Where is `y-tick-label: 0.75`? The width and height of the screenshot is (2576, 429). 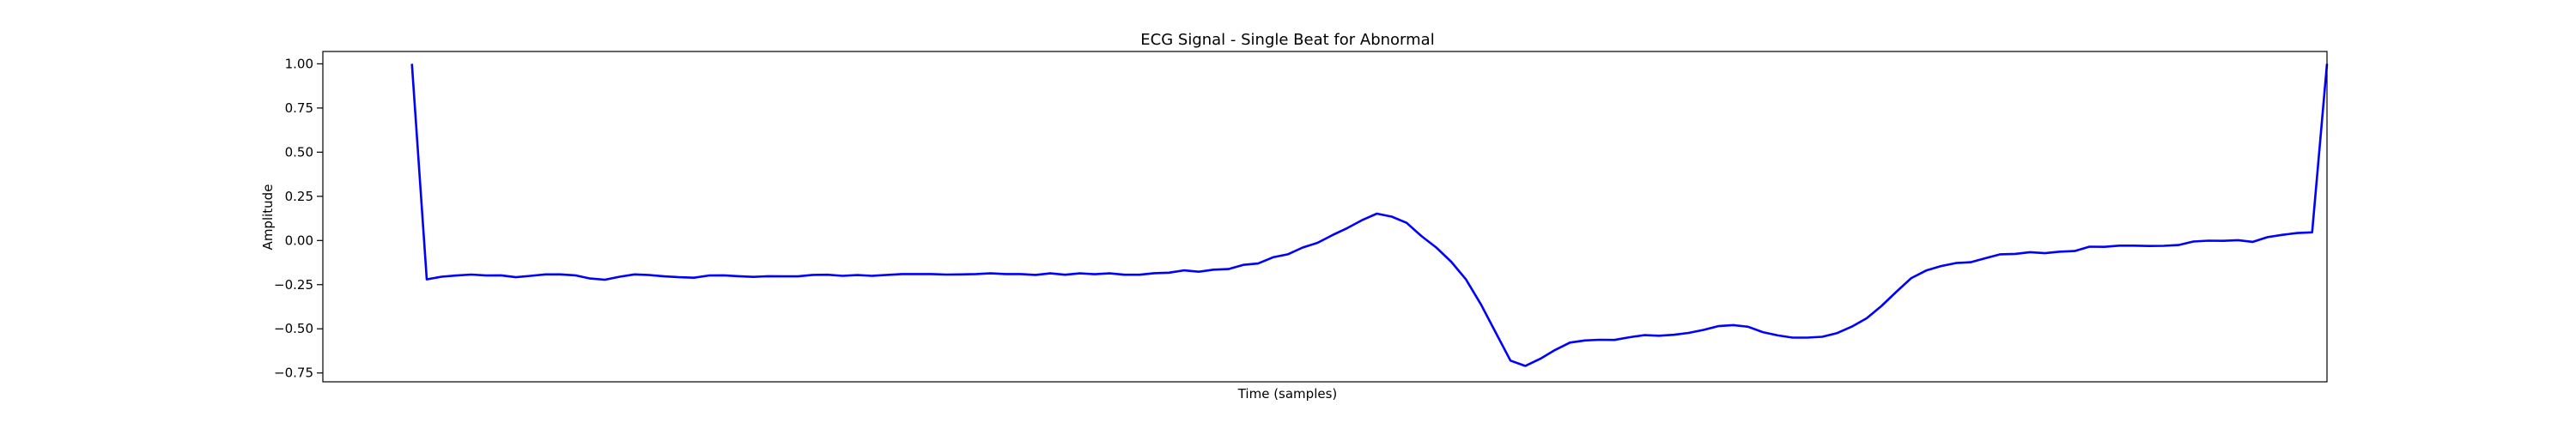
y-tick-label: 0.75 is located at coordinates (299, 108).